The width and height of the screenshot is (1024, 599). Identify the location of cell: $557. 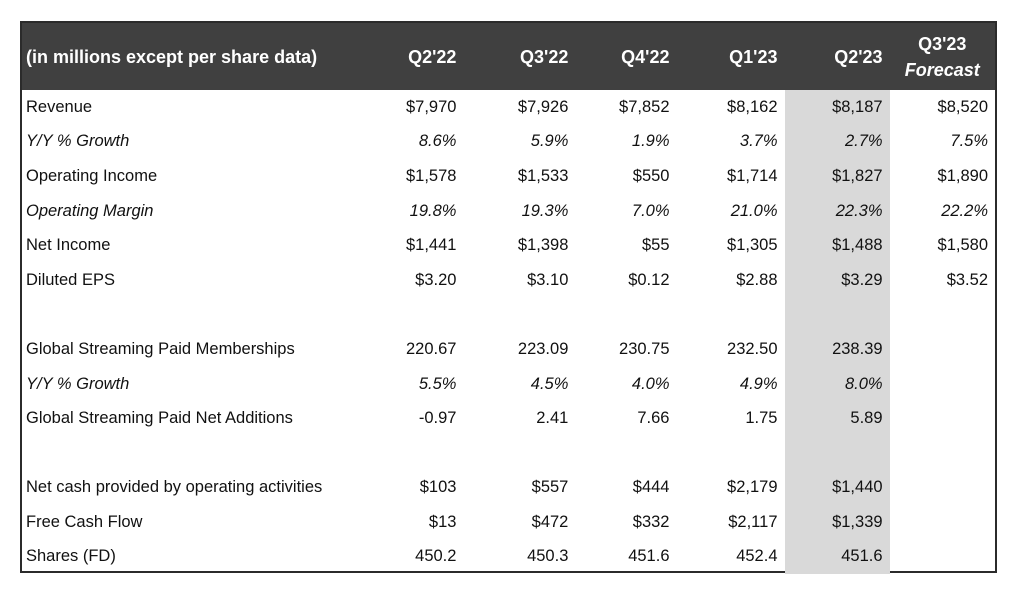
(550, 487).